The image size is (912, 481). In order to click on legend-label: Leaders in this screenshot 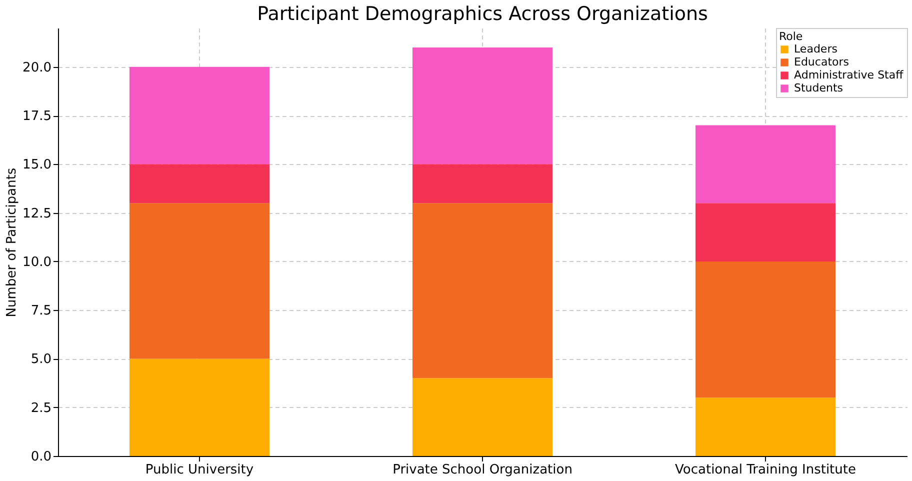, I will do `click(816, 49)`.